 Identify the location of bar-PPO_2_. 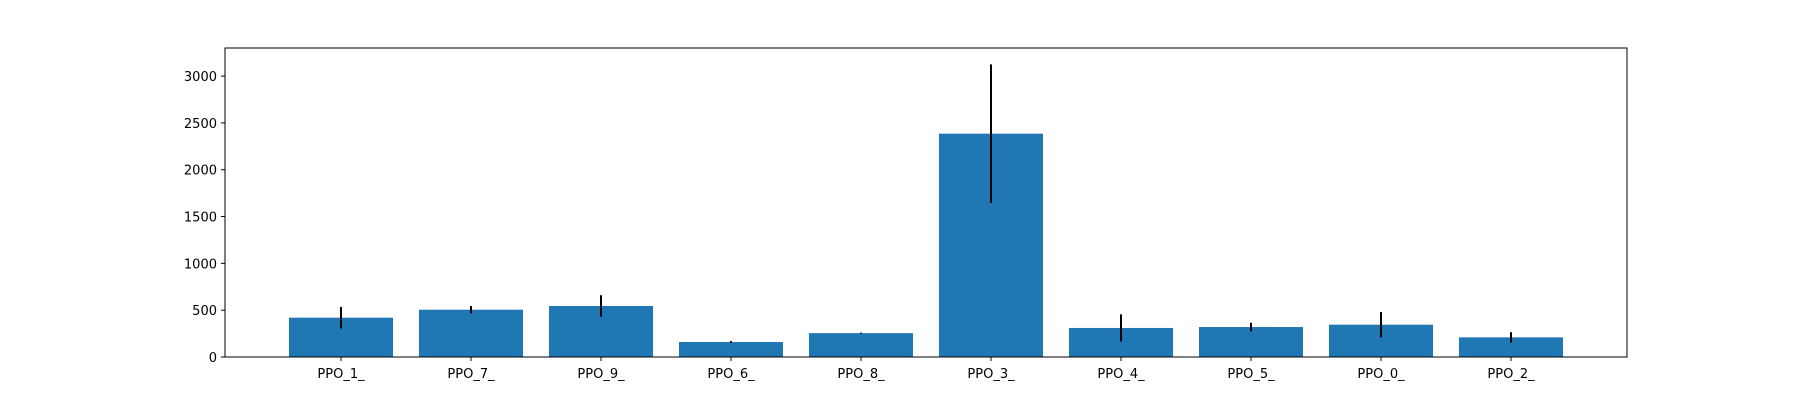
(1511, 347).